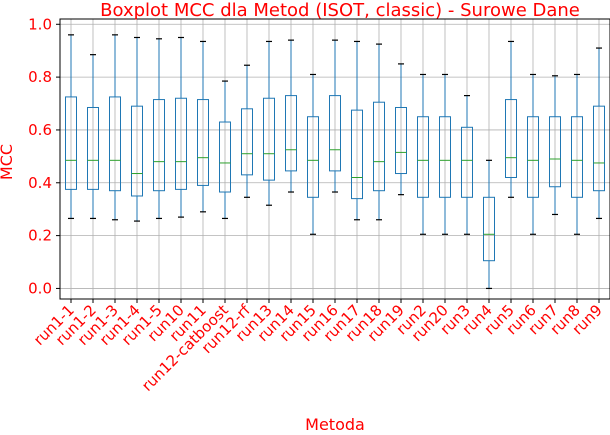 Image resolution: width=610 pixels, height=435 pixels. What do you see at coordinates (8, 162) in the screenshot?
I see `y-axis-label: MCC` at bounding box center [8, 162].